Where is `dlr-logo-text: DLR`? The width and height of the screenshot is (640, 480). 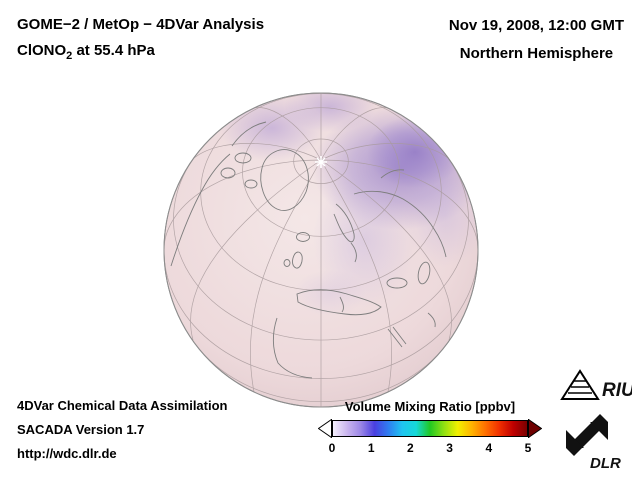
dlr-logo-text: DLR is located at coordinates (605, 463).